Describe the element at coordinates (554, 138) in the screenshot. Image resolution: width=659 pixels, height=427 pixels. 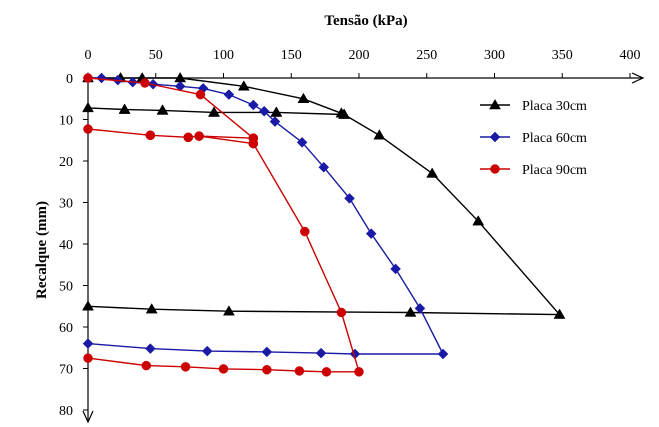
I see `legend-label: Placa 60cm` at that location.